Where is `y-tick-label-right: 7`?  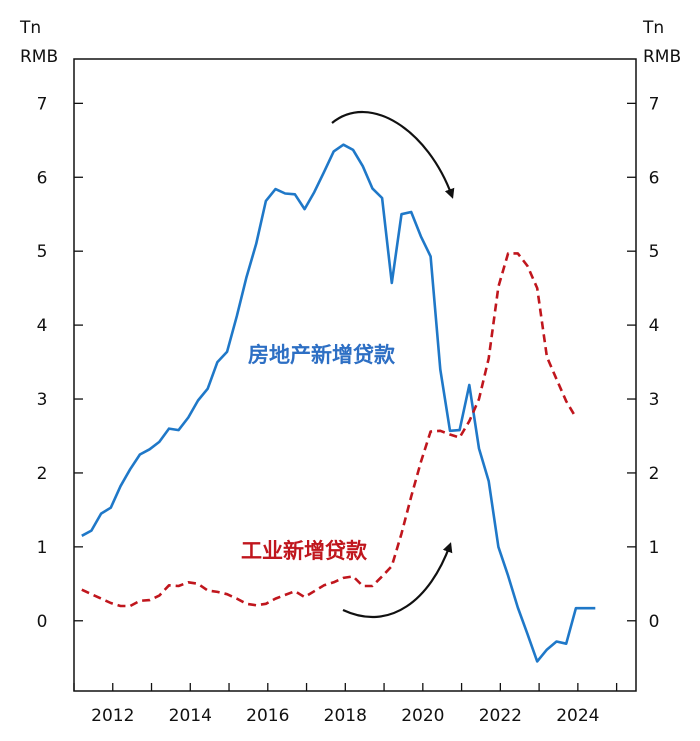 y-tick-label-right: 7 is located at coordinates (654, 104).